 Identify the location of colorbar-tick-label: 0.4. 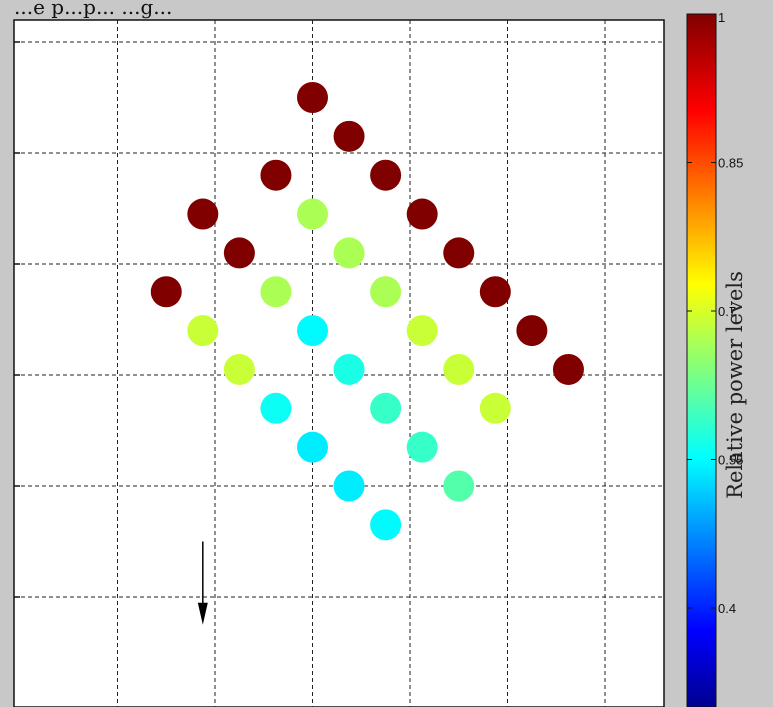
(727, 608).